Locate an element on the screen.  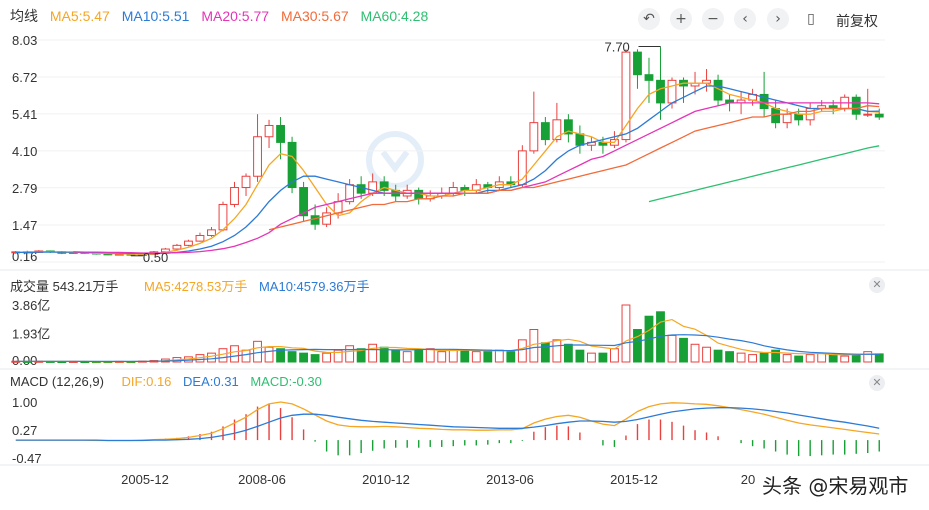
macd-tick-label: -0.47 is located at coordinates (27, 458).